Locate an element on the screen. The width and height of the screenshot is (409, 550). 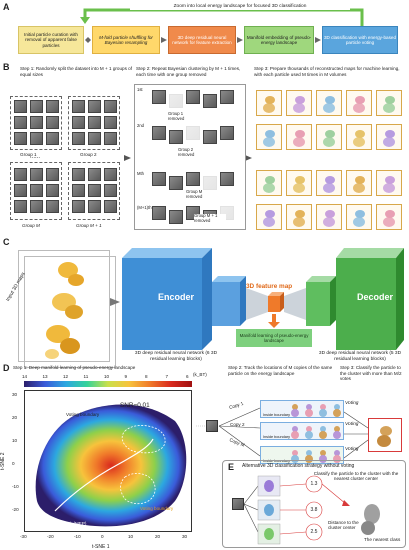
removed-m: Group M removed is located at coordinates (202, 194).